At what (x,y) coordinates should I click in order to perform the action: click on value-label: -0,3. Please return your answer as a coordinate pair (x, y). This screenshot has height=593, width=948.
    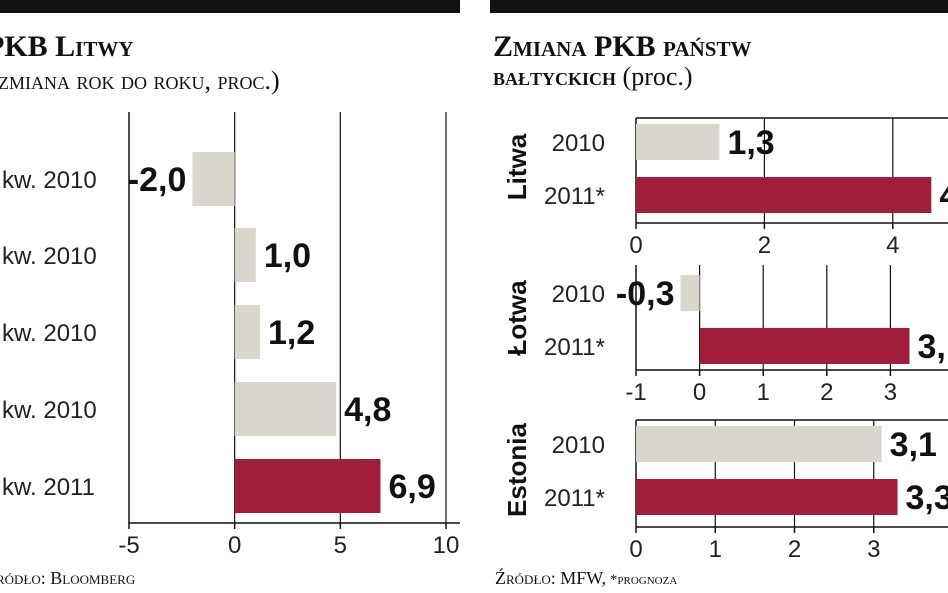
    Looking at the image, I should click on (645, 294).